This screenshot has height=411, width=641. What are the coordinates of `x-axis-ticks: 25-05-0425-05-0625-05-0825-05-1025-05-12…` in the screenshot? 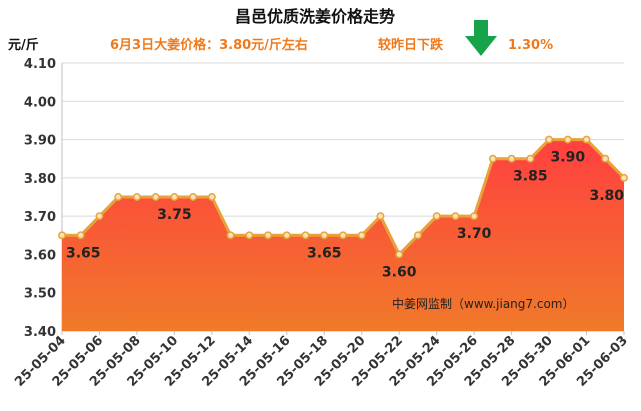 It's located at (321, 360).